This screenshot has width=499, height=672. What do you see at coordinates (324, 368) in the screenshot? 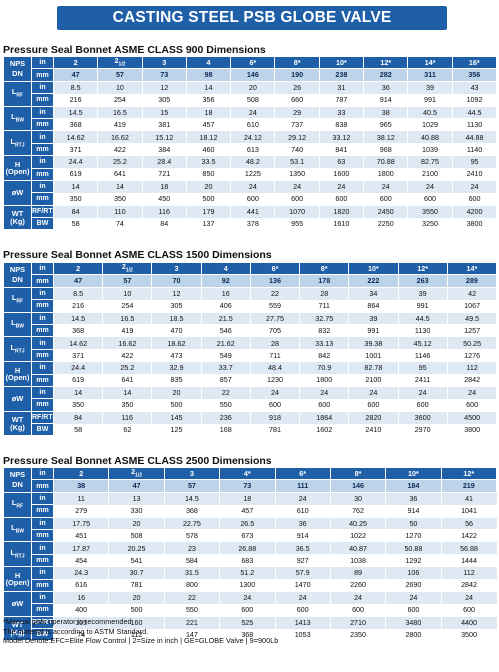
I see `value-cell: 70.9` at bounding box center [324, 368].